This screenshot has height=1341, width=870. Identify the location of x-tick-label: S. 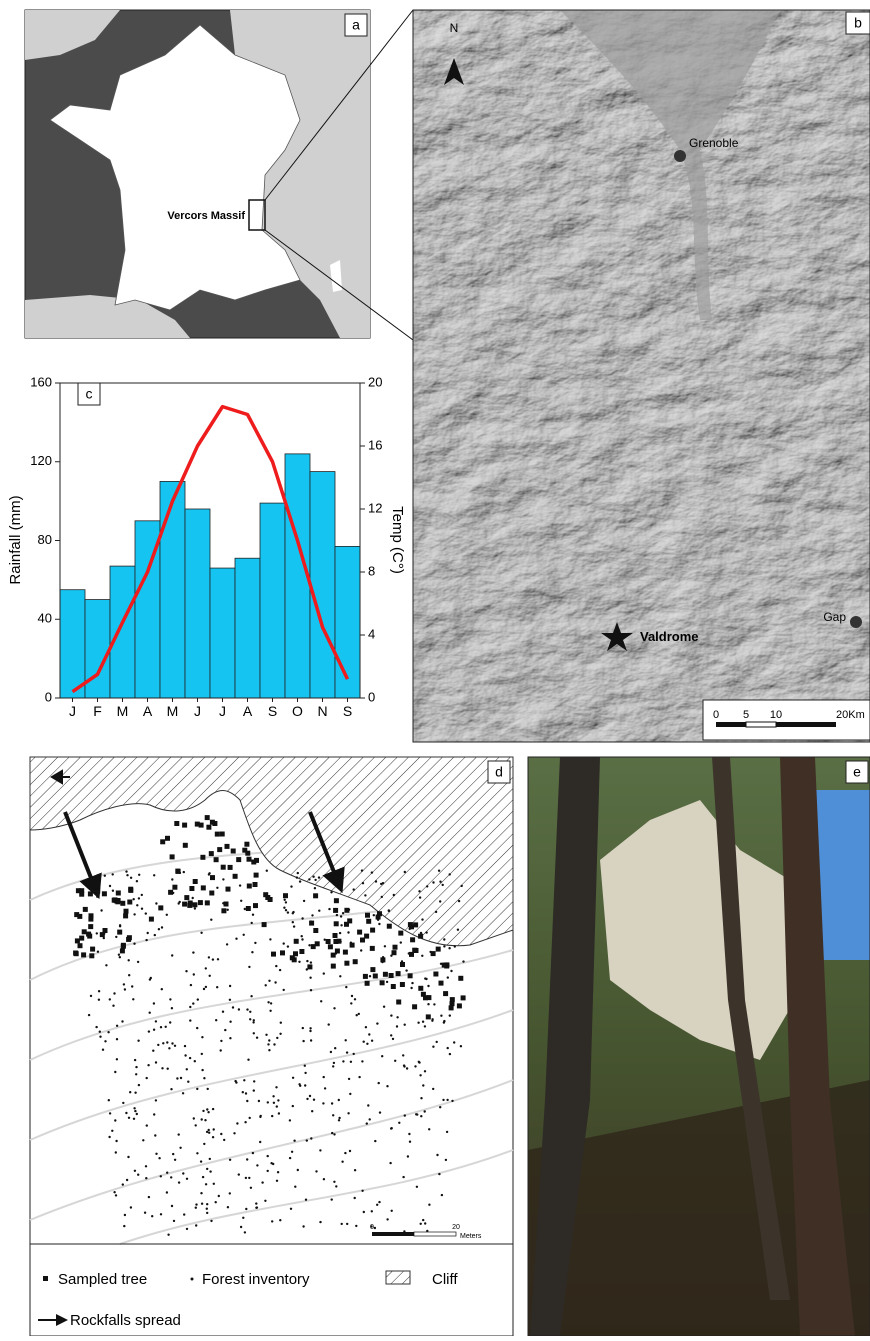
(272, 711).